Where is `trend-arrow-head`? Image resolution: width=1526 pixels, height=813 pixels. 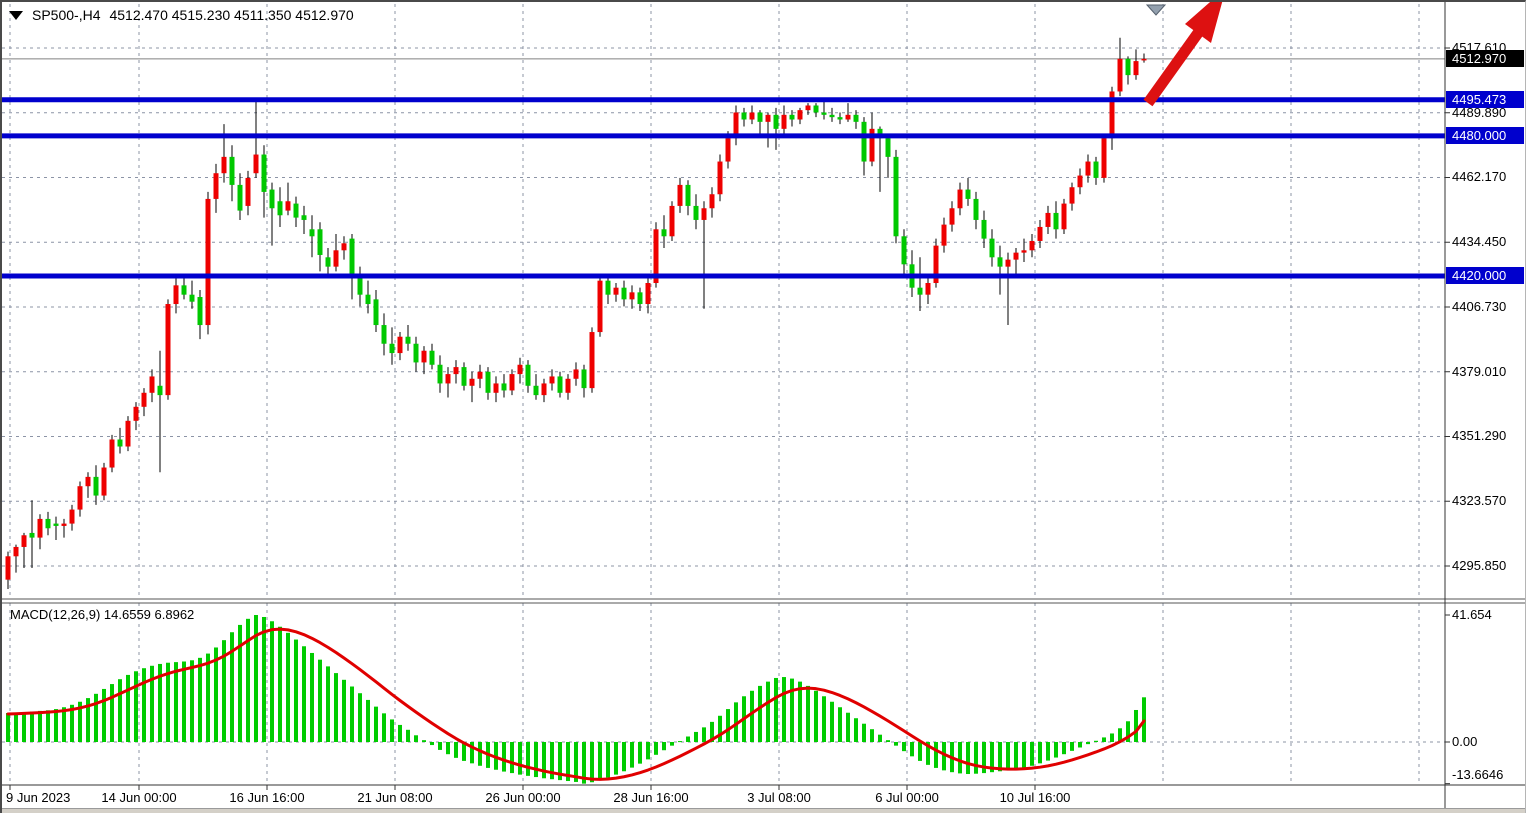 trend-arrow-head is located at coordinates (1205, 22).